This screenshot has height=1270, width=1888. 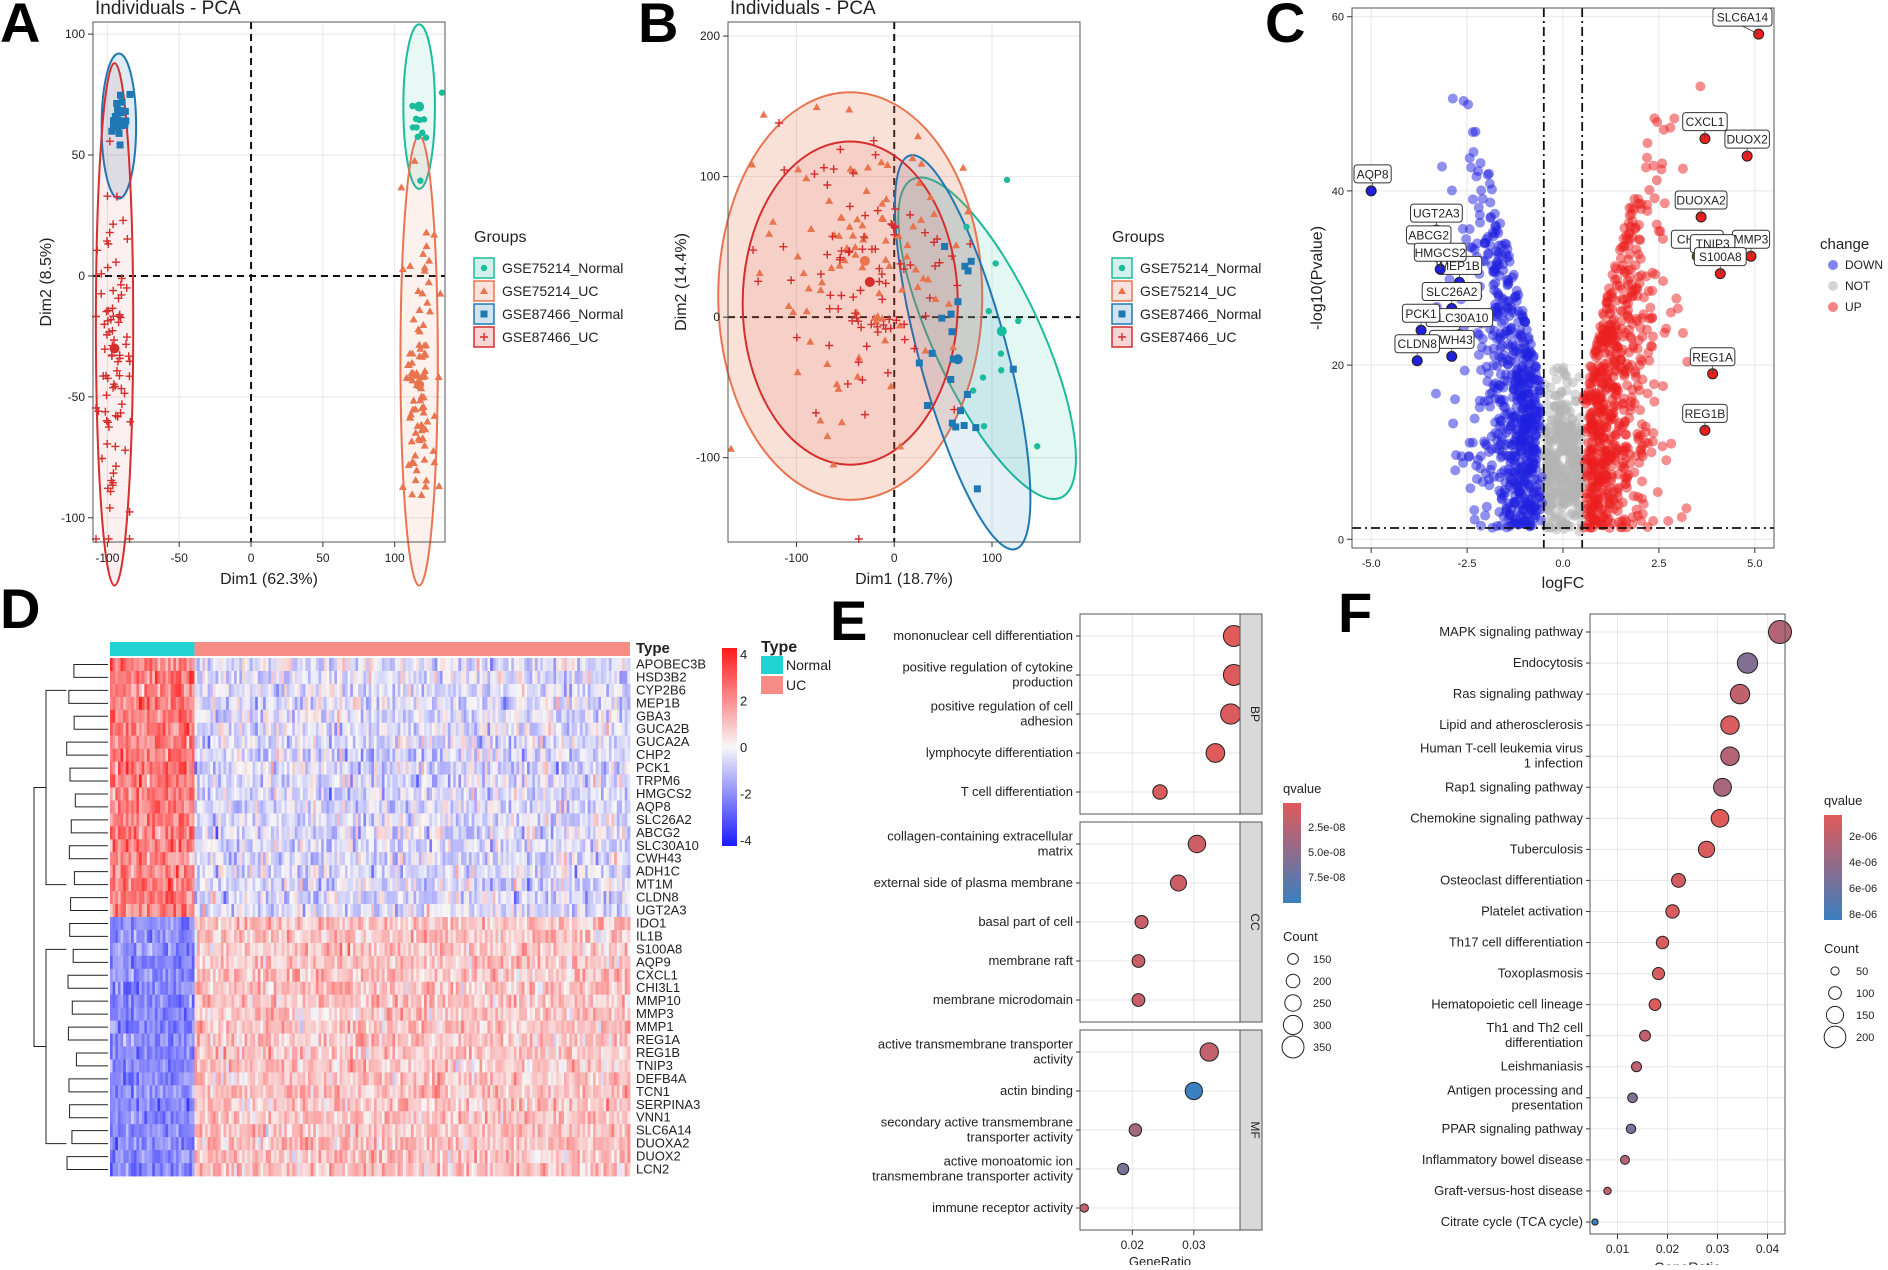 What do you see at coordinates (412, 649) in the screenshot?
I see `type-annotation-uc` at bounding box center [412, 649].